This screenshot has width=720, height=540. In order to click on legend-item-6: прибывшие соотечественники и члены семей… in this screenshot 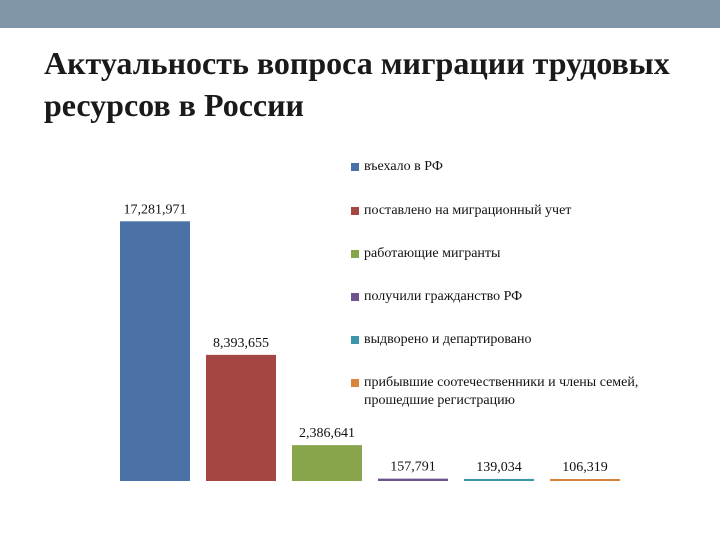, I will do `click(516, 392)`.